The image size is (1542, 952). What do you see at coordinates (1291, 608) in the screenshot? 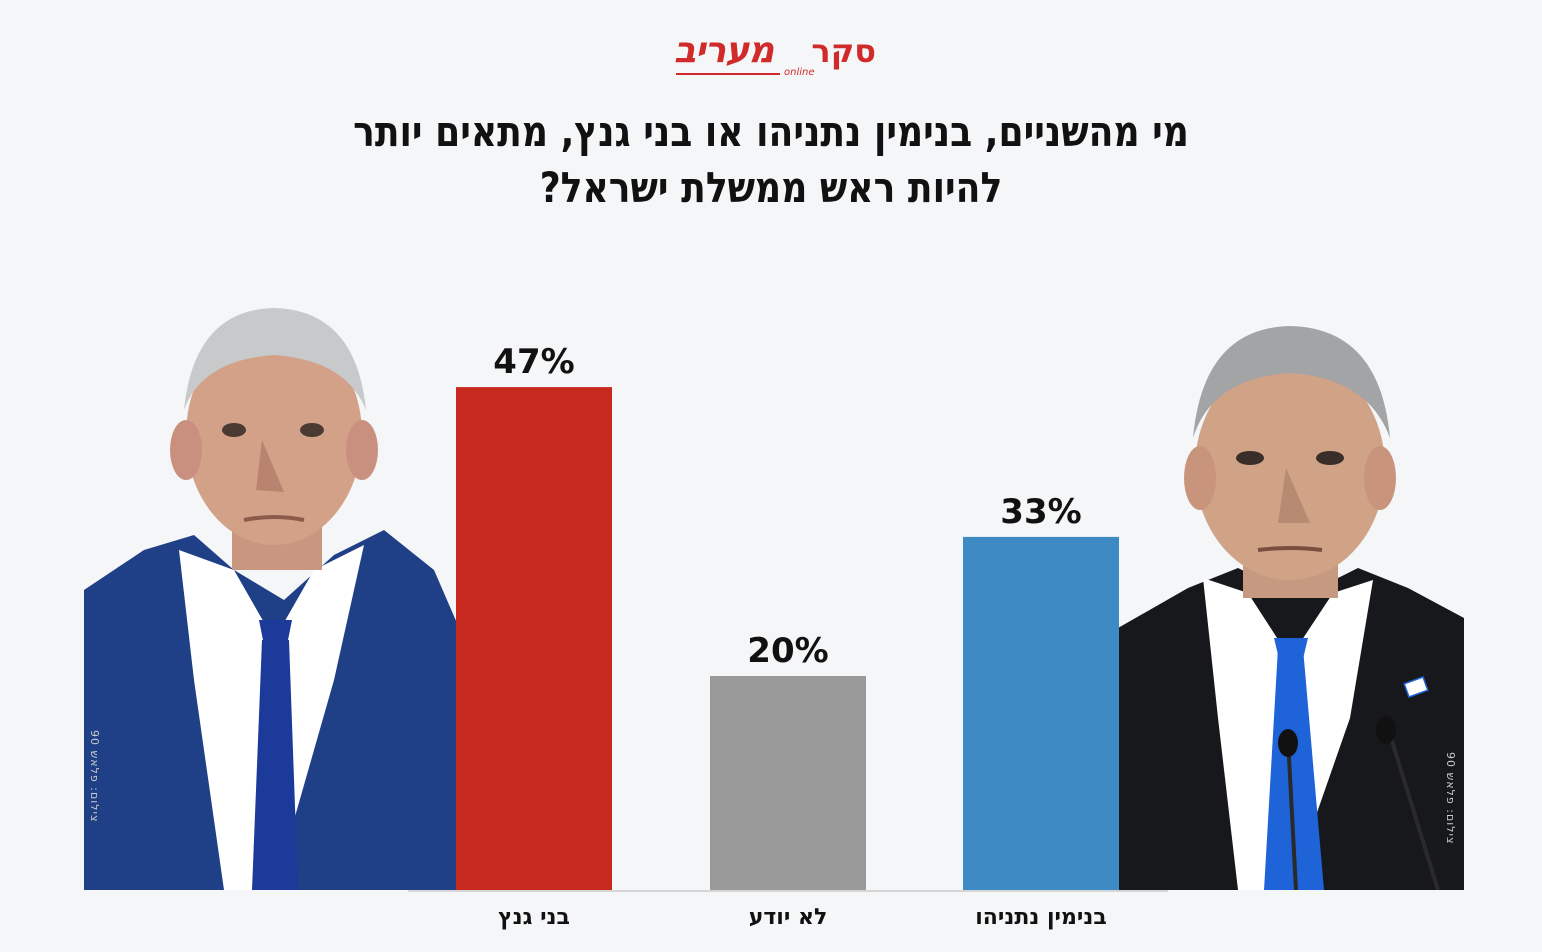
I see `netanyahu-portrait` at bounding box center [1291, 608].